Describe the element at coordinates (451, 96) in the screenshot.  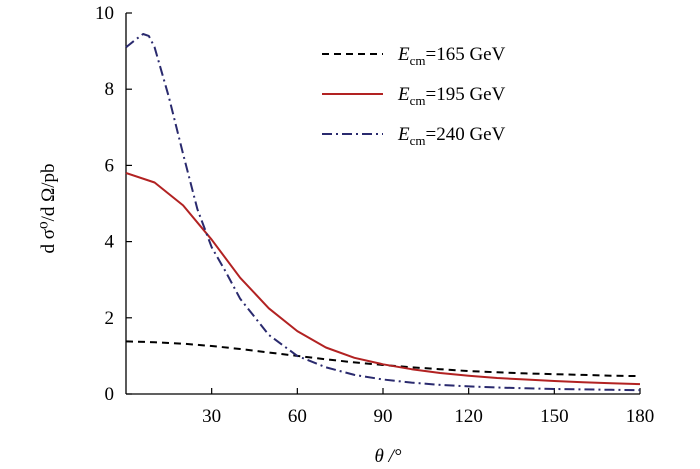
I see `legend-label-2: Ecm=195 GeV` at that location.